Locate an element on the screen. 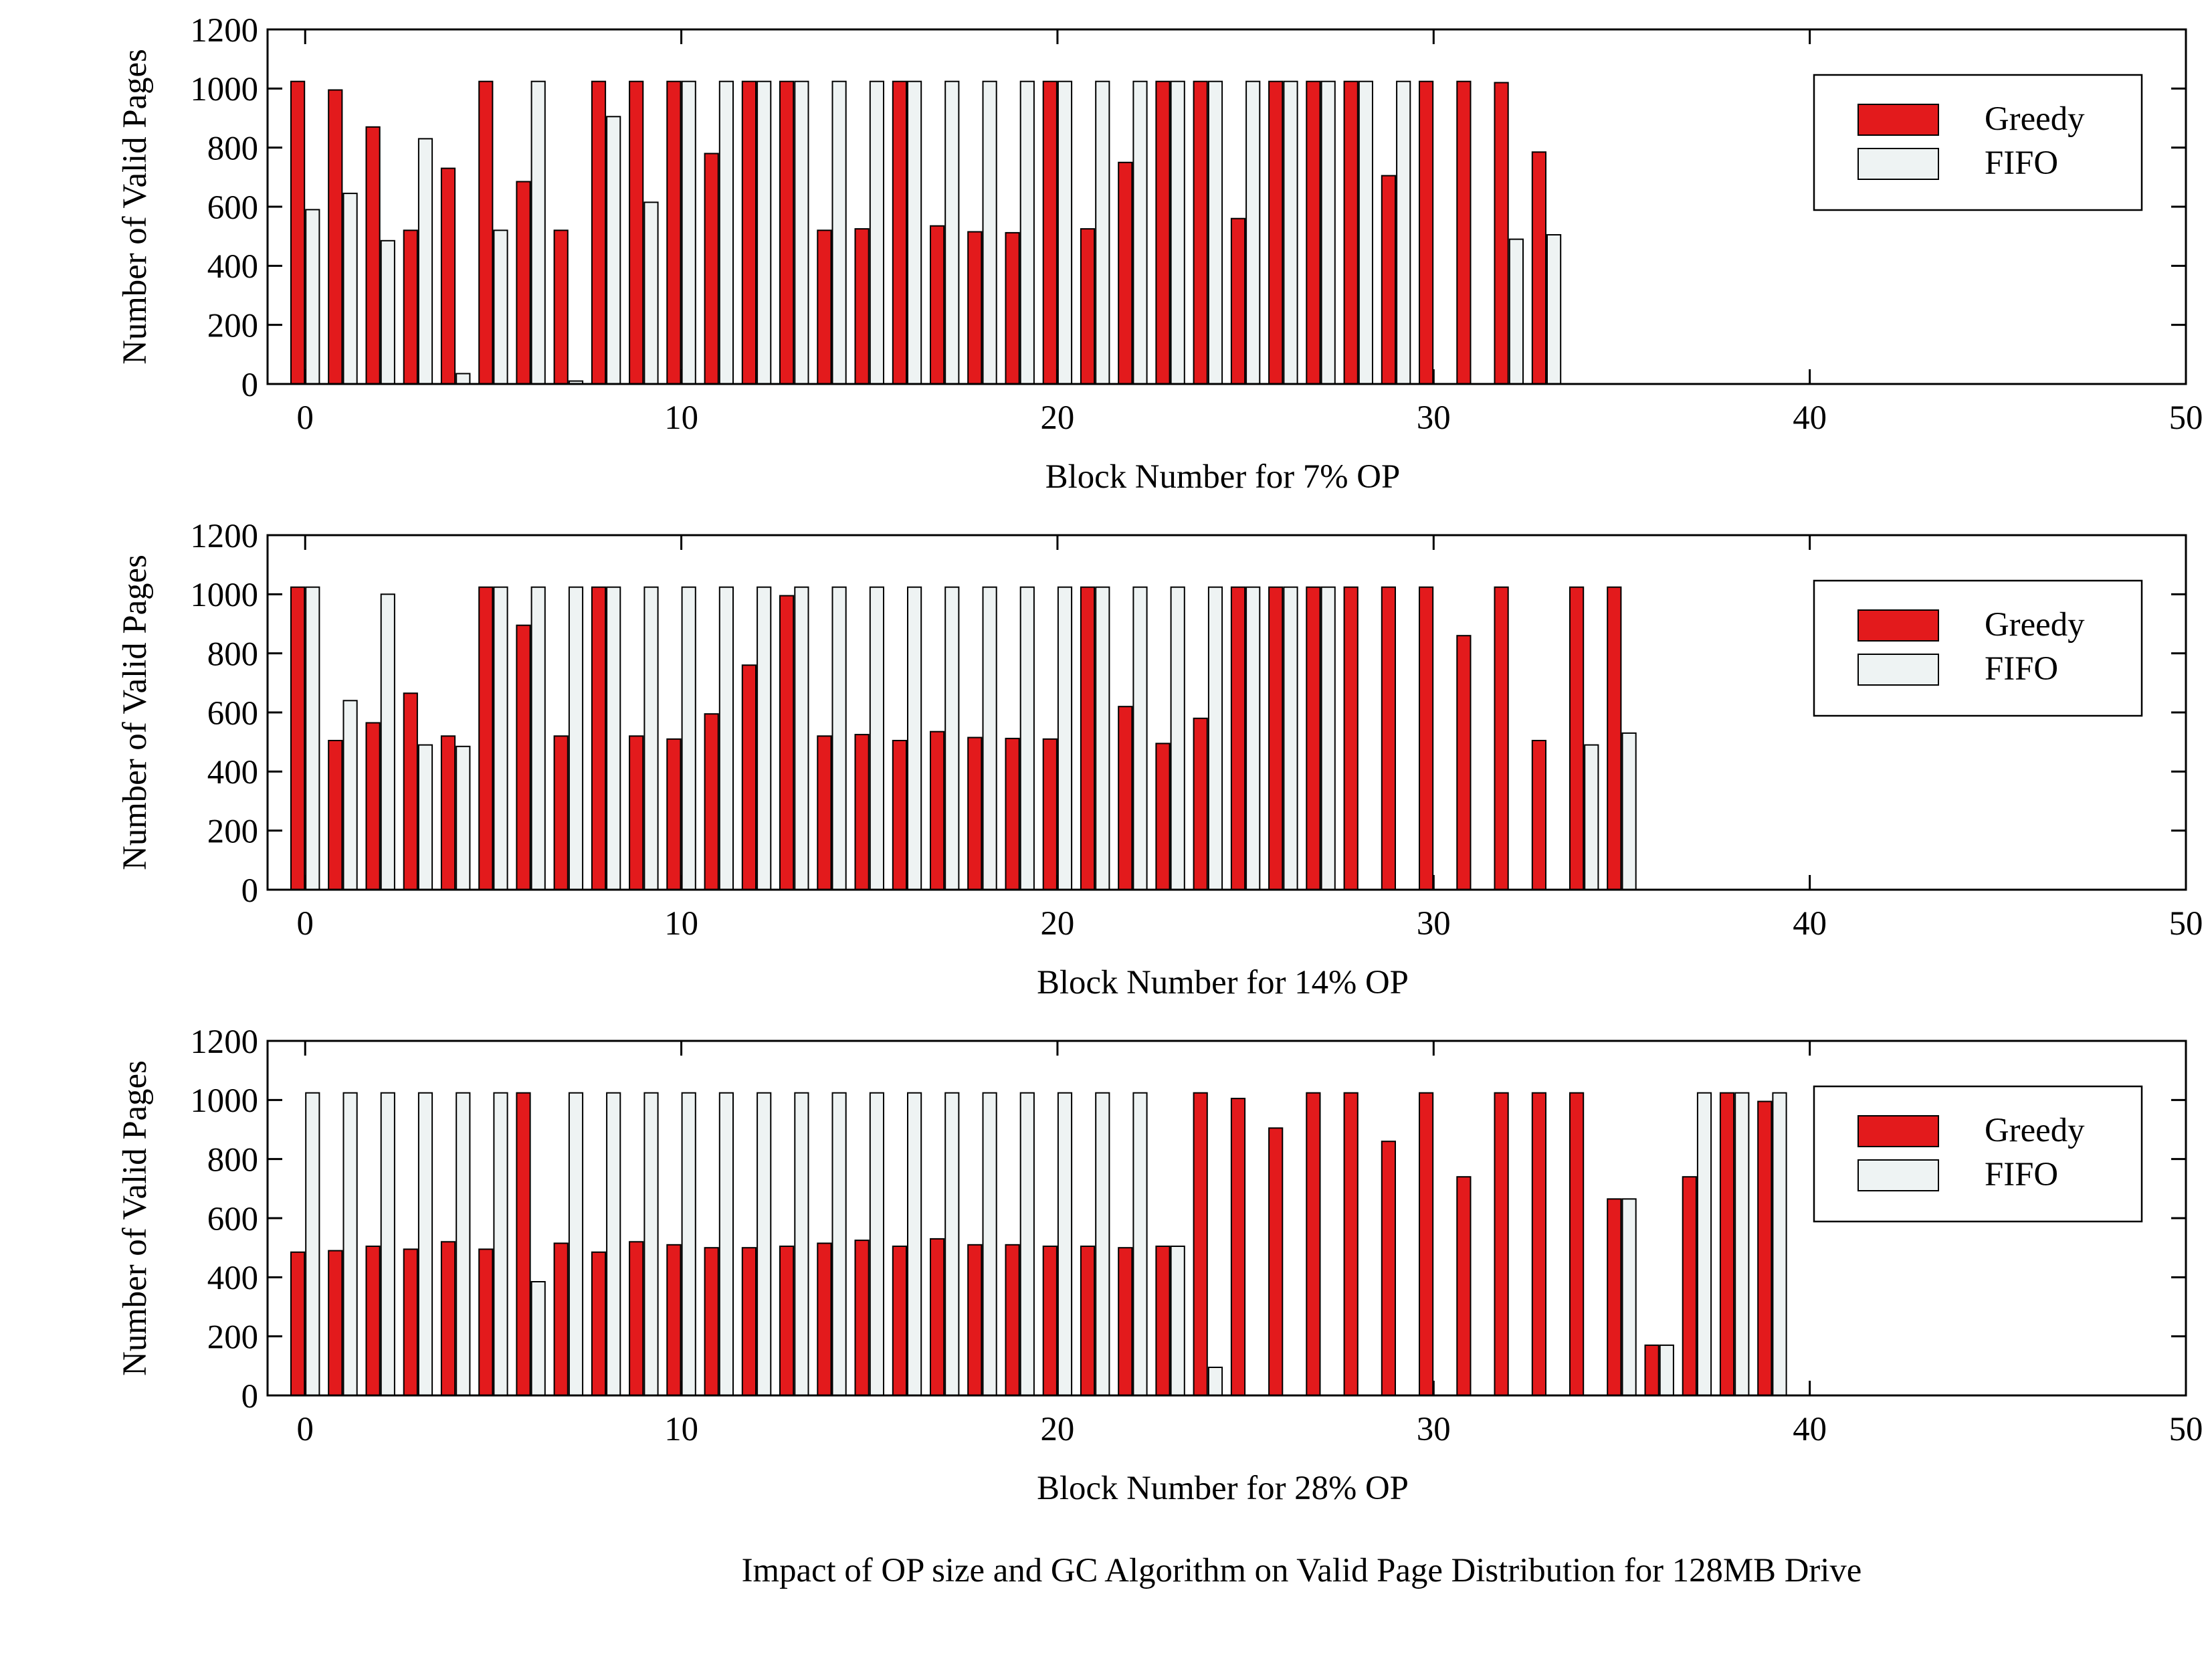 This screenshot has width=2212, height=1659. x-axis-label: Block Number for 14% OP is located at coordinates (1223, 982).